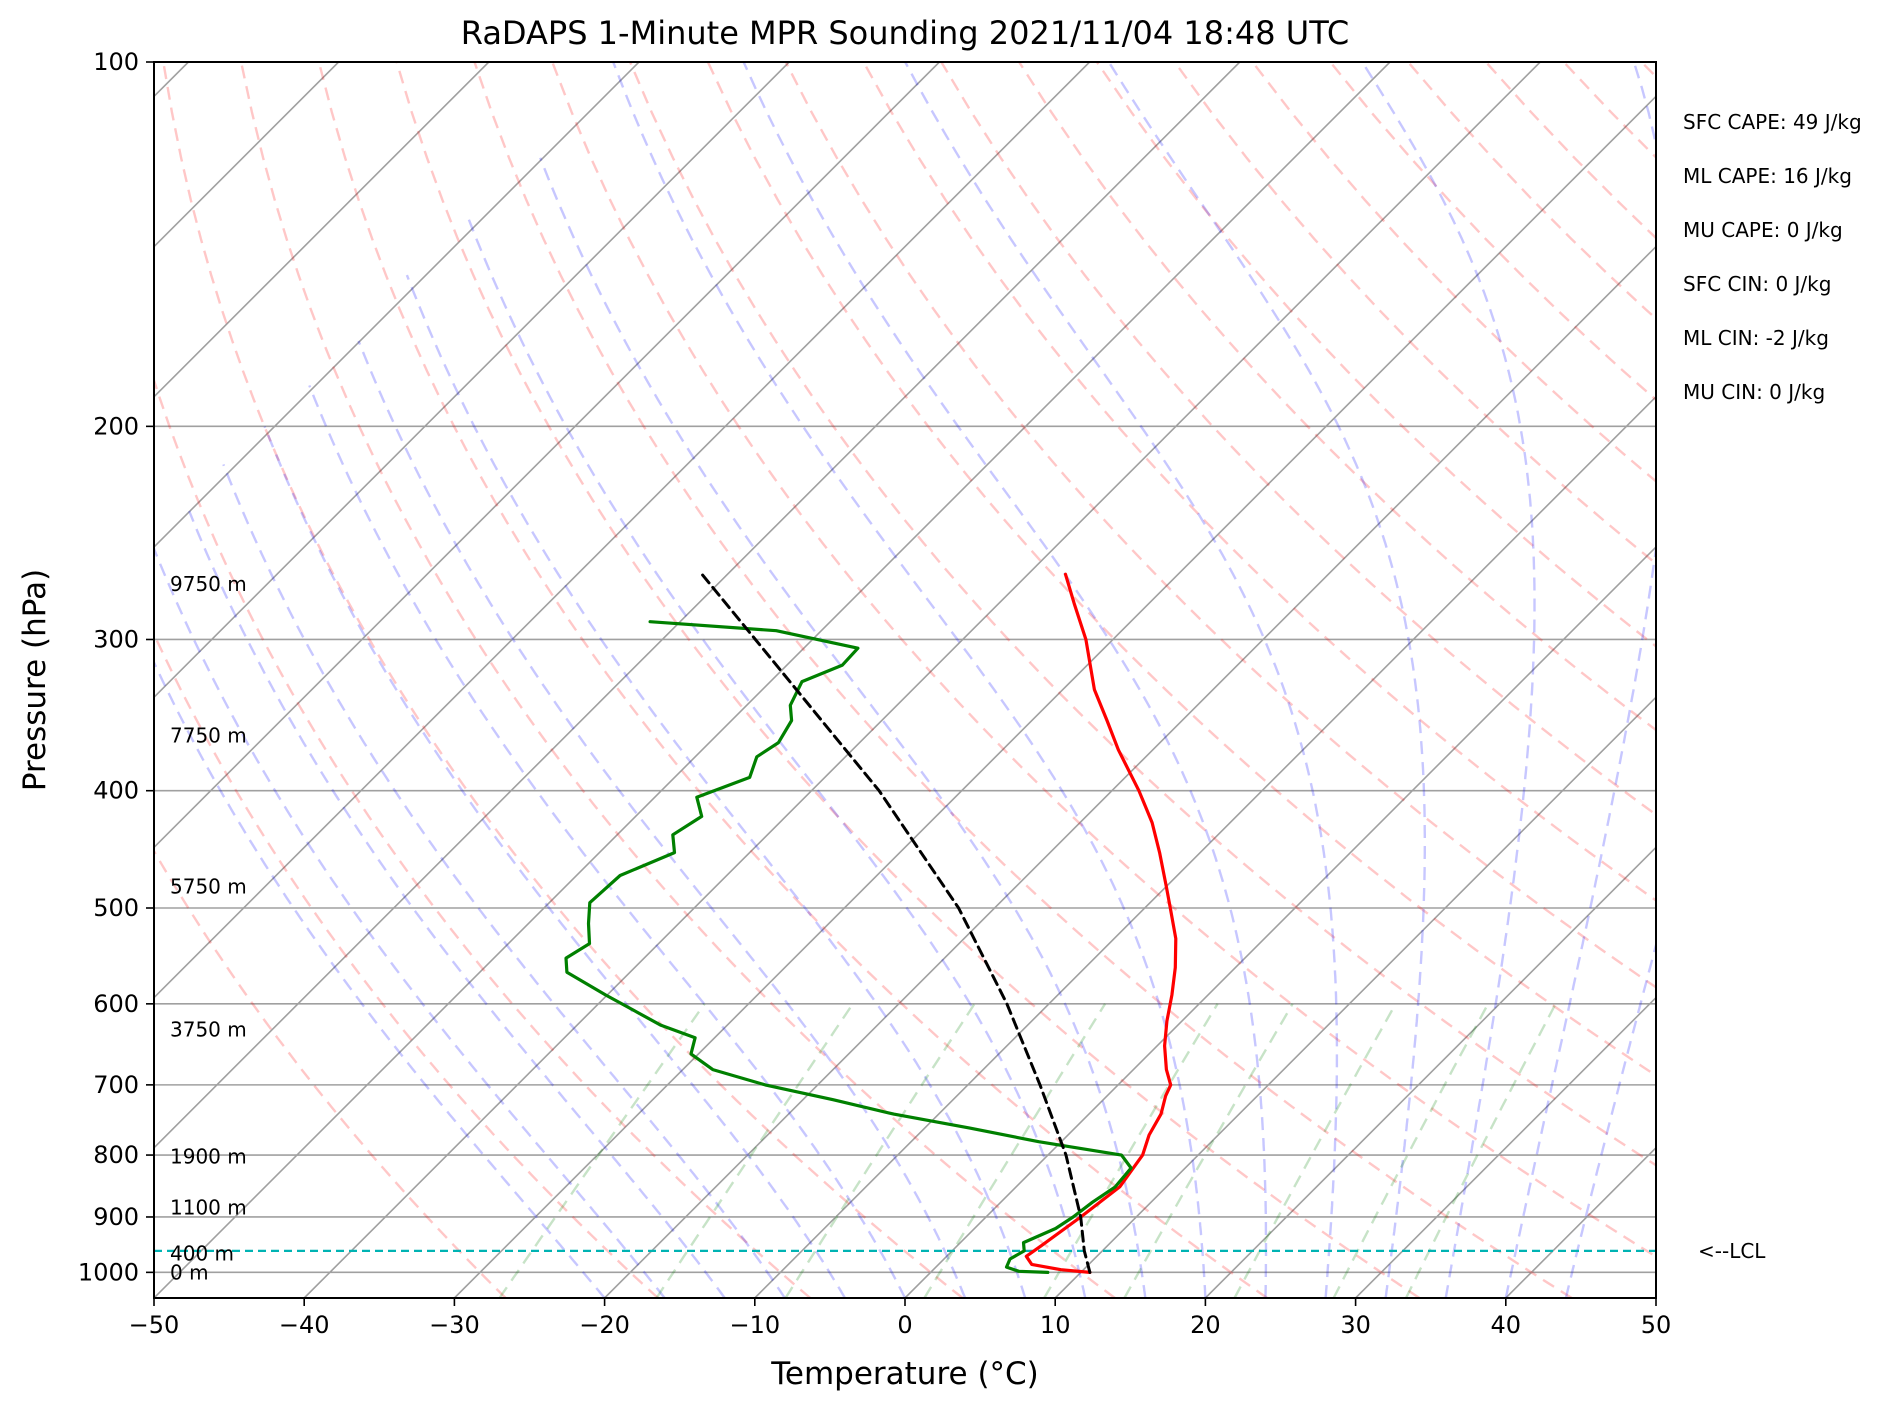 Image resolution: width=1896 pixels, height=1406 pixels. What do you see at coordinates (208, 1208) in the screenshot?
I see `height-label: 1100 m` at bounding box center [208, 1208].